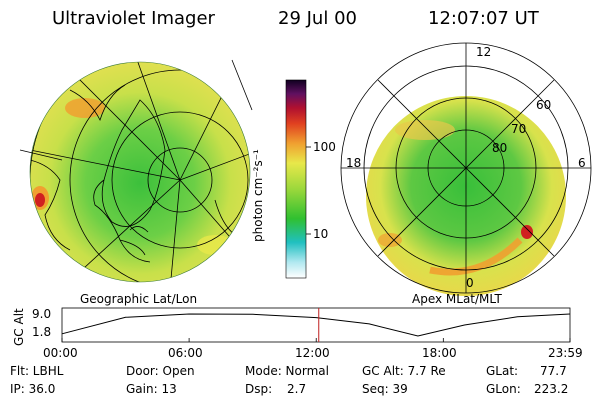  I want to click on mlt-label-6: 6, so click(582, 163).